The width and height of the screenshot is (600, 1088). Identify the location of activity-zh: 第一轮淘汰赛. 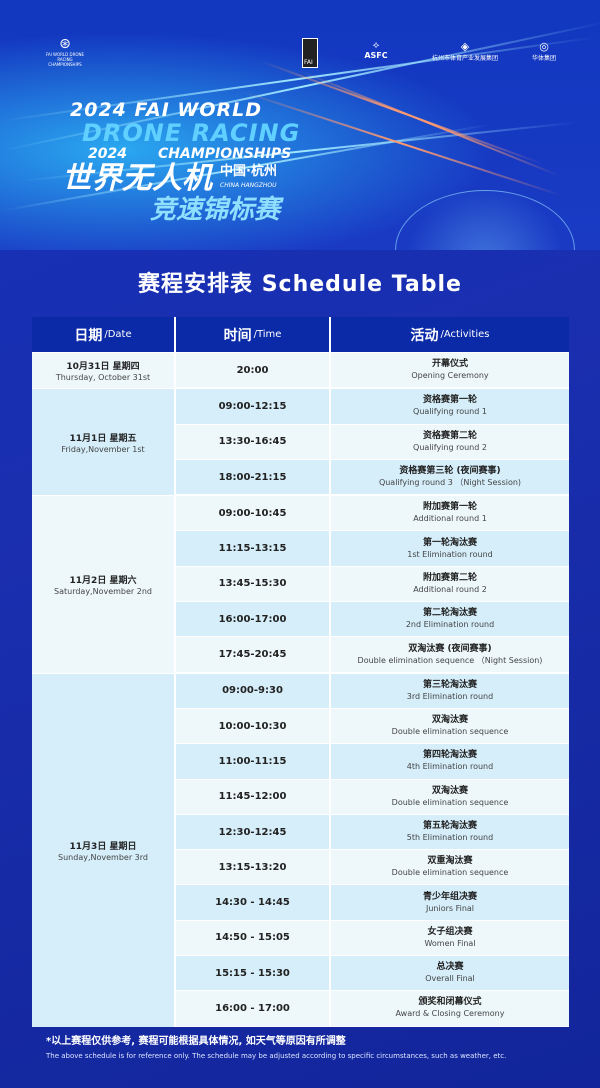
(449, 542).